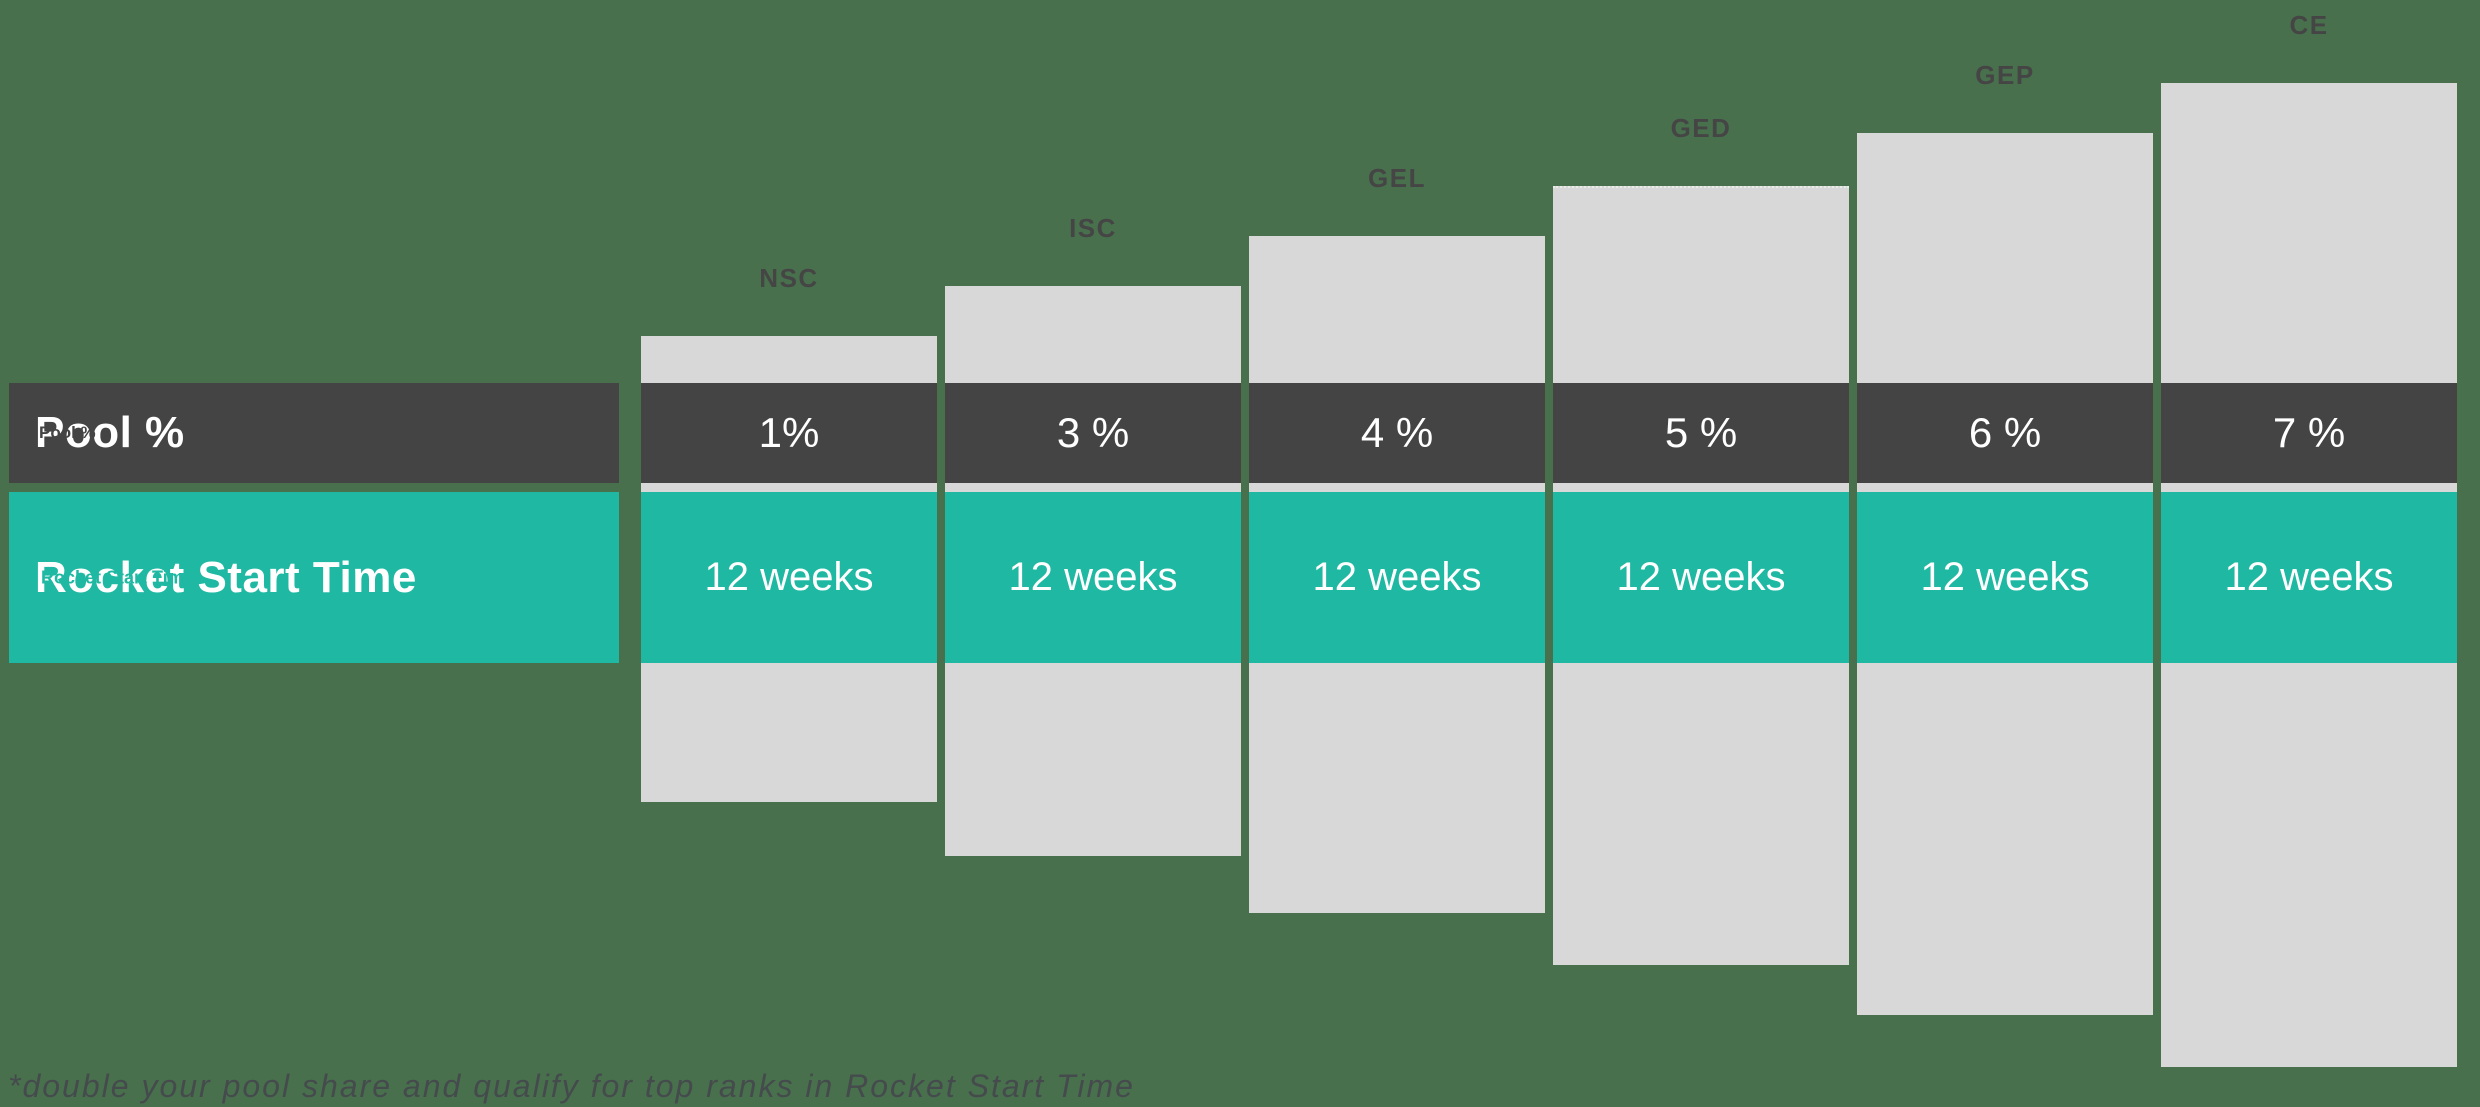  Describe the element at coordinates (2309, 433) in the screenshot. I see `pool-percent-cell-ce: 7 %` at that location.